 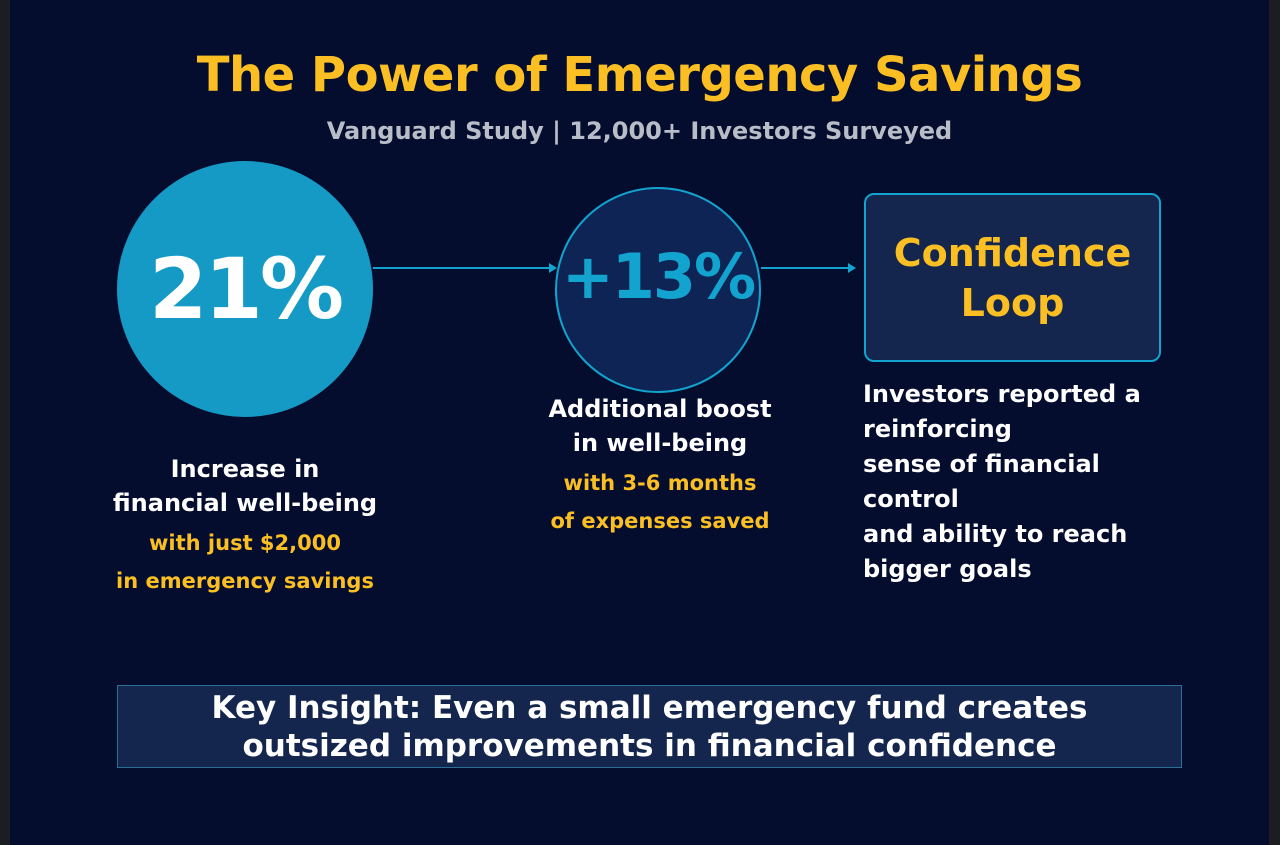 I want to click on stat-value: +13%, so click(x=658, y=276).